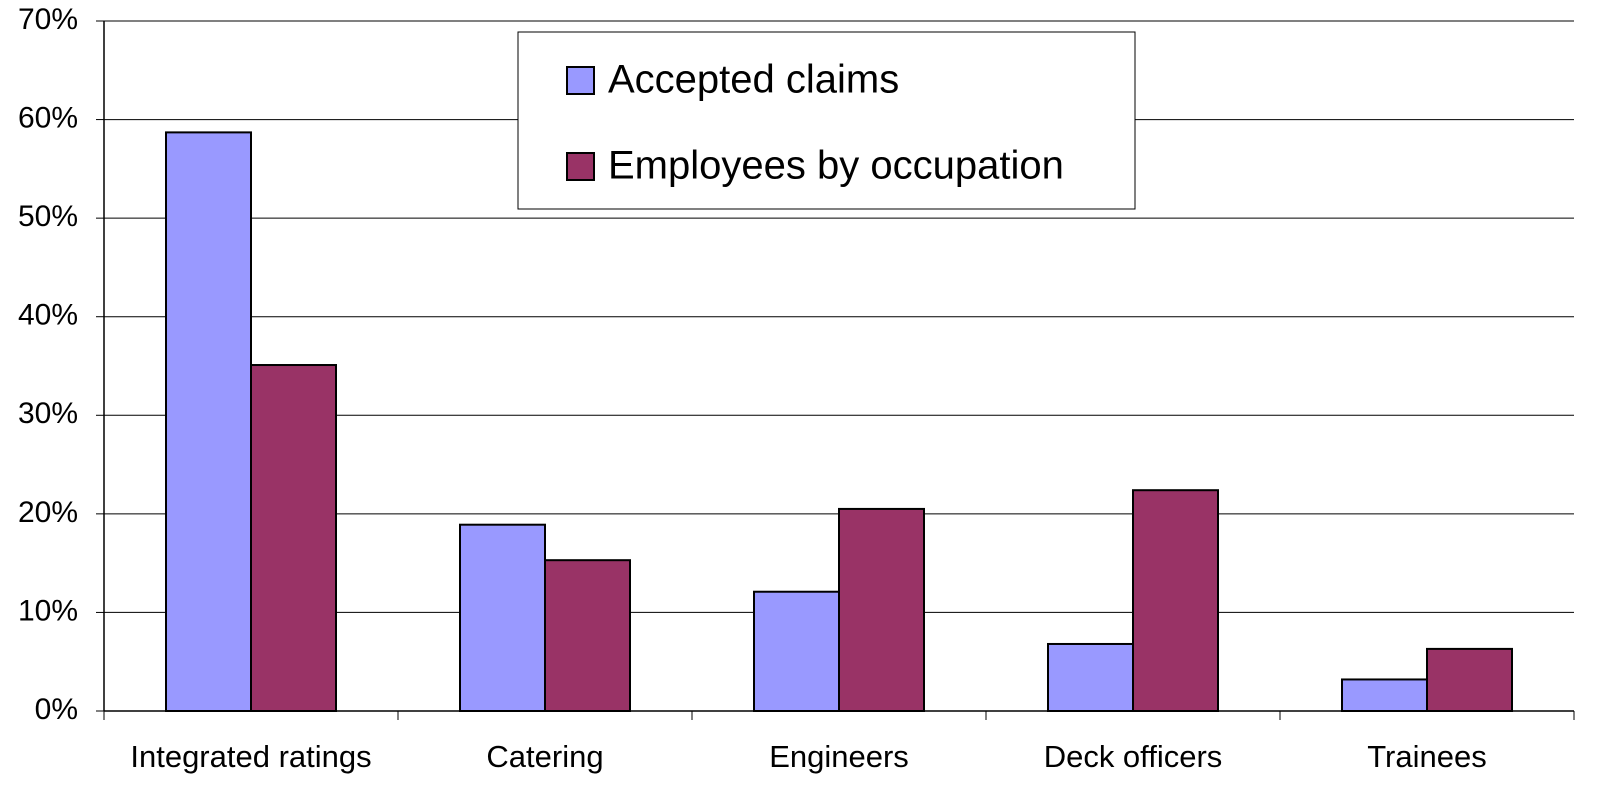 The height and width of the screenshot is (804, 1611). I want to click on x-tick-label: Trainees, so click(1426, 756).